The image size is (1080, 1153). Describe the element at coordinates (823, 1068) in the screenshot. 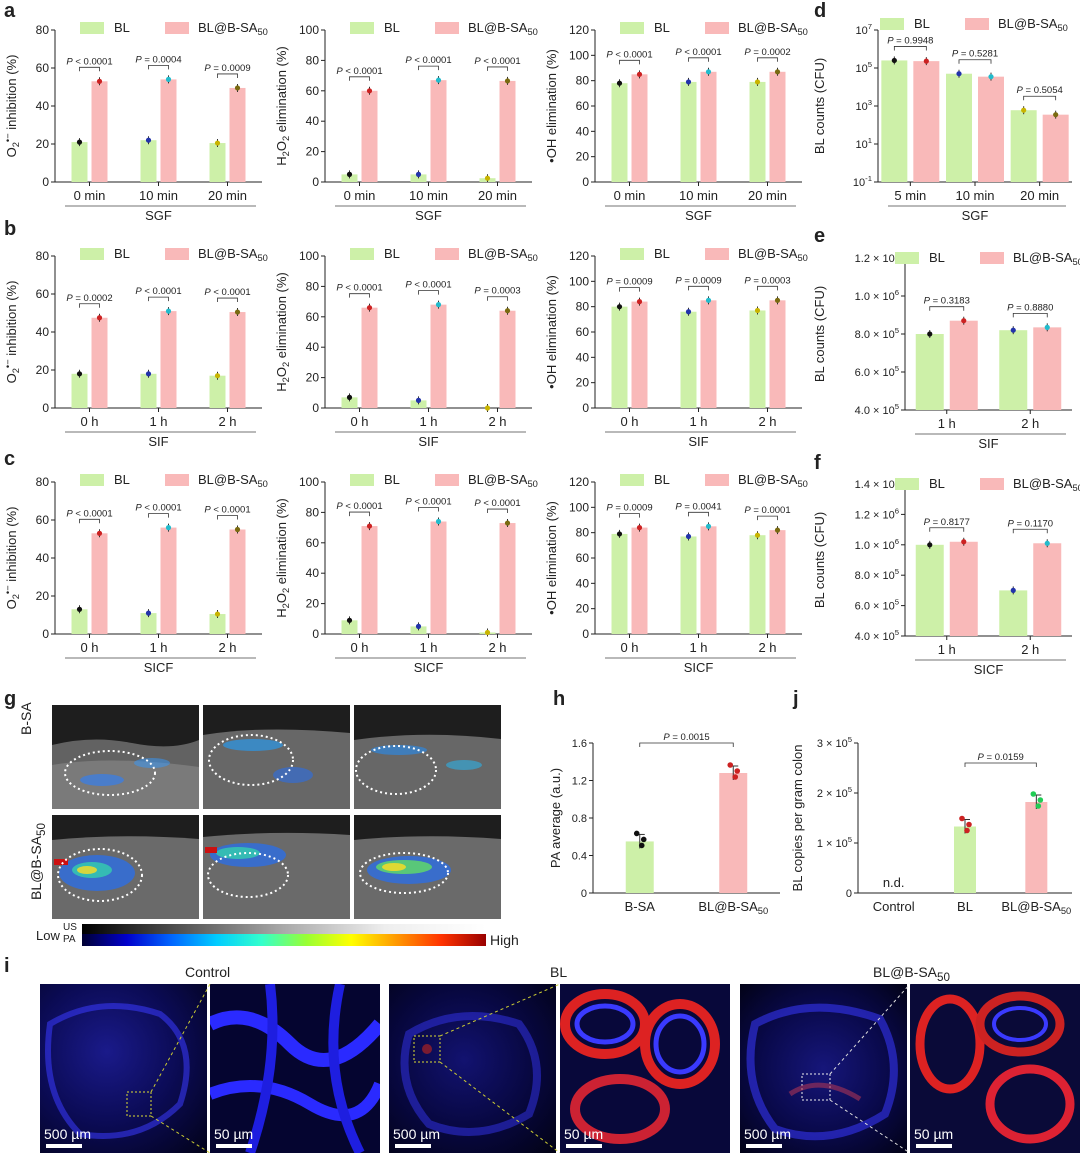

I see `histology-bla-overview: 500 µm` at that location.